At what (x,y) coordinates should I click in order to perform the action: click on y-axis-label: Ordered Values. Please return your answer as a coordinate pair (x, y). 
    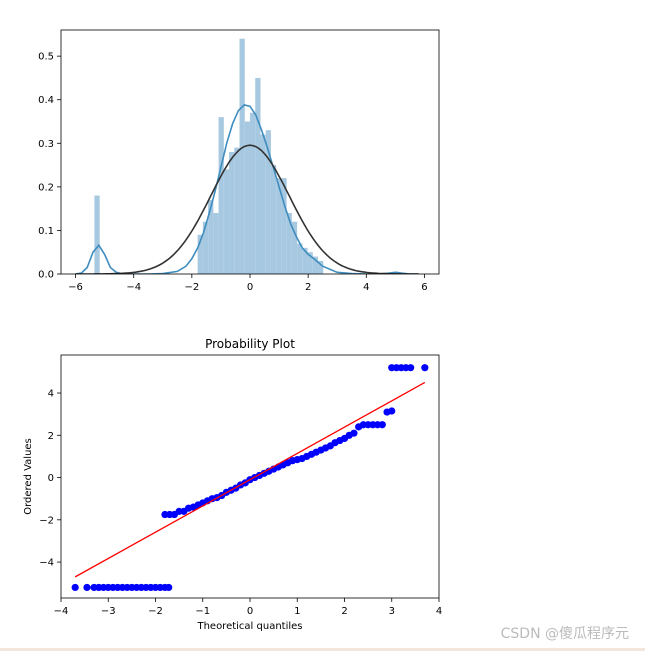
    Looking at the image, I should click on (28, 476).